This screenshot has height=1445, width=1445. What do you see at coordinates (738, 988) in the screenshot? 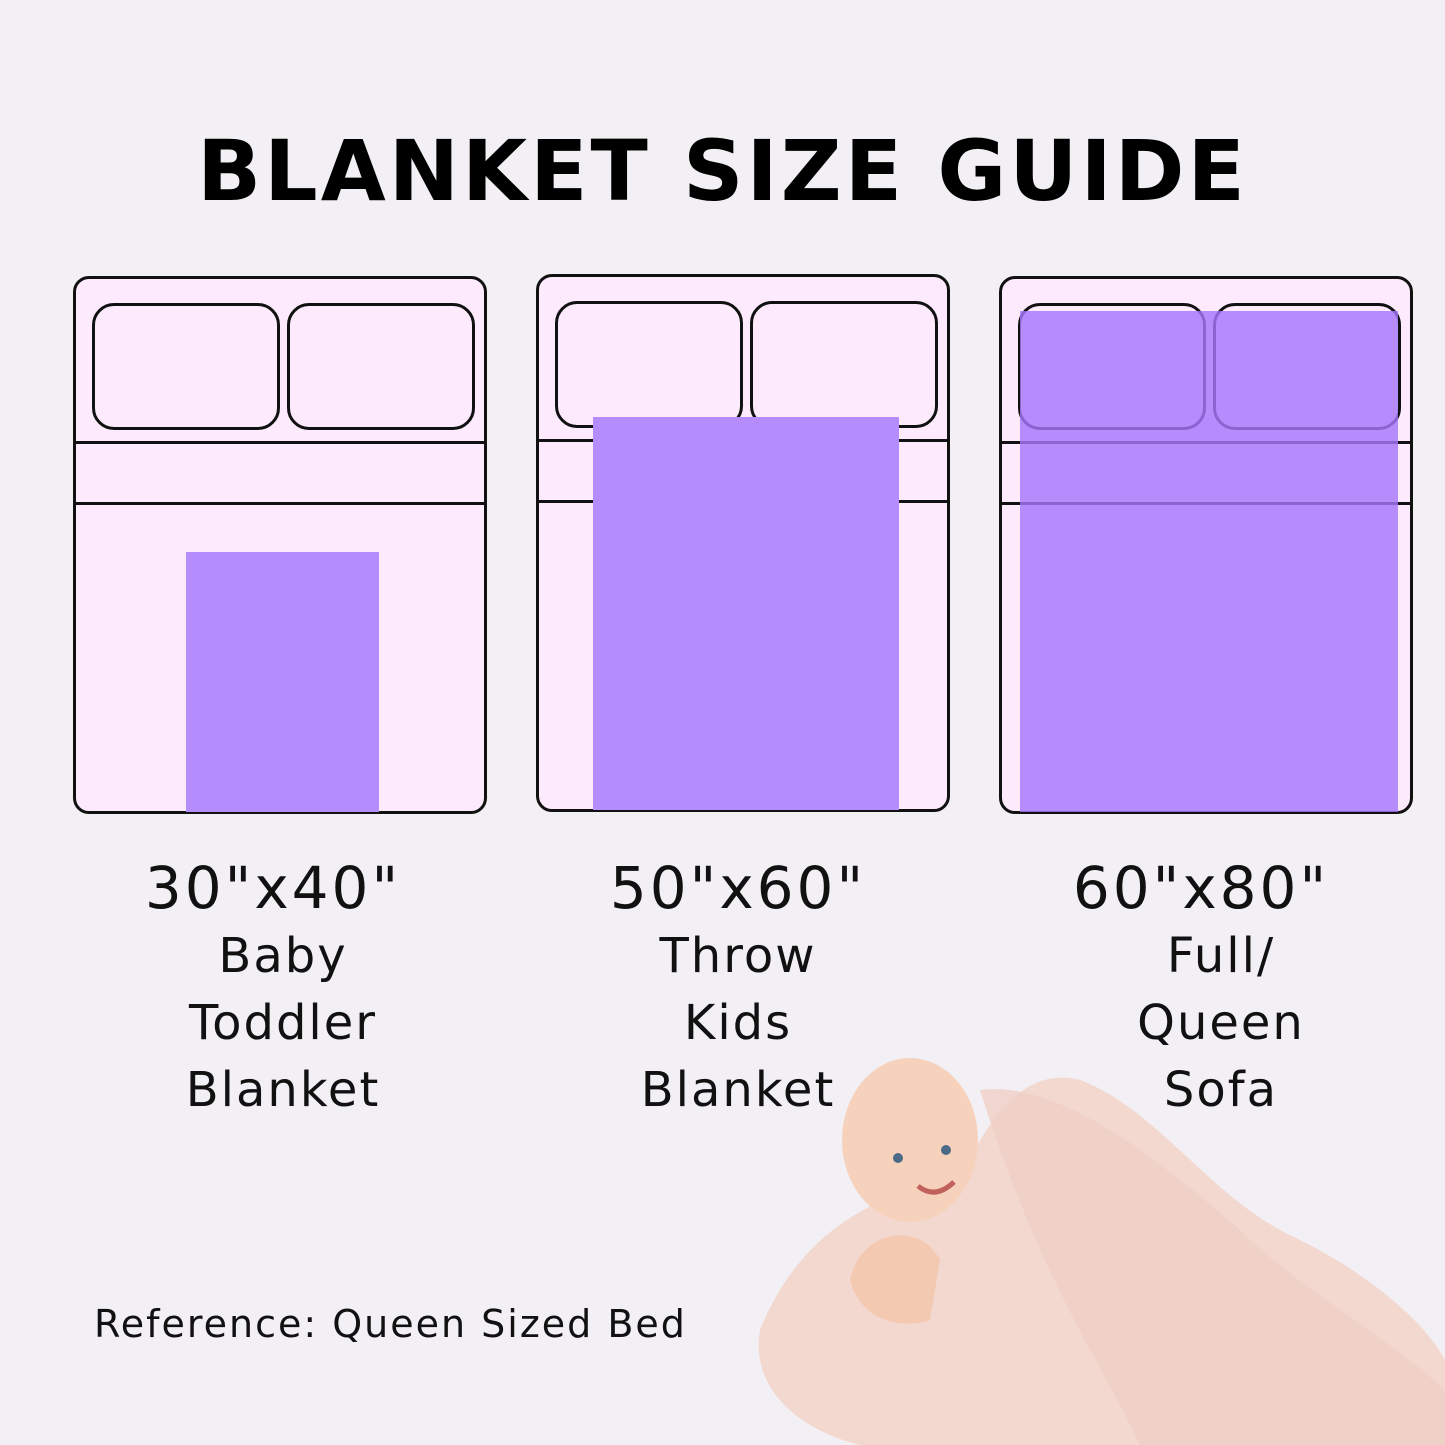
I see `size-label-throw: 50"x60" Throw Kids Blanket` at bounding box center [738, 988].